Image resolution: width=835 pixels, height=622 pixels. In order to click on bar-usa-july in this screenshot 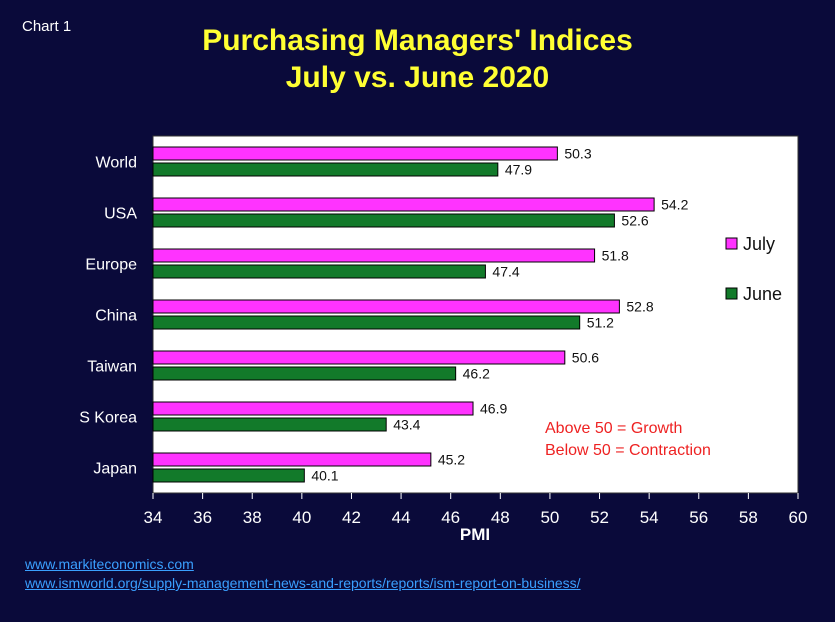, I will do `click(403, 204)`.